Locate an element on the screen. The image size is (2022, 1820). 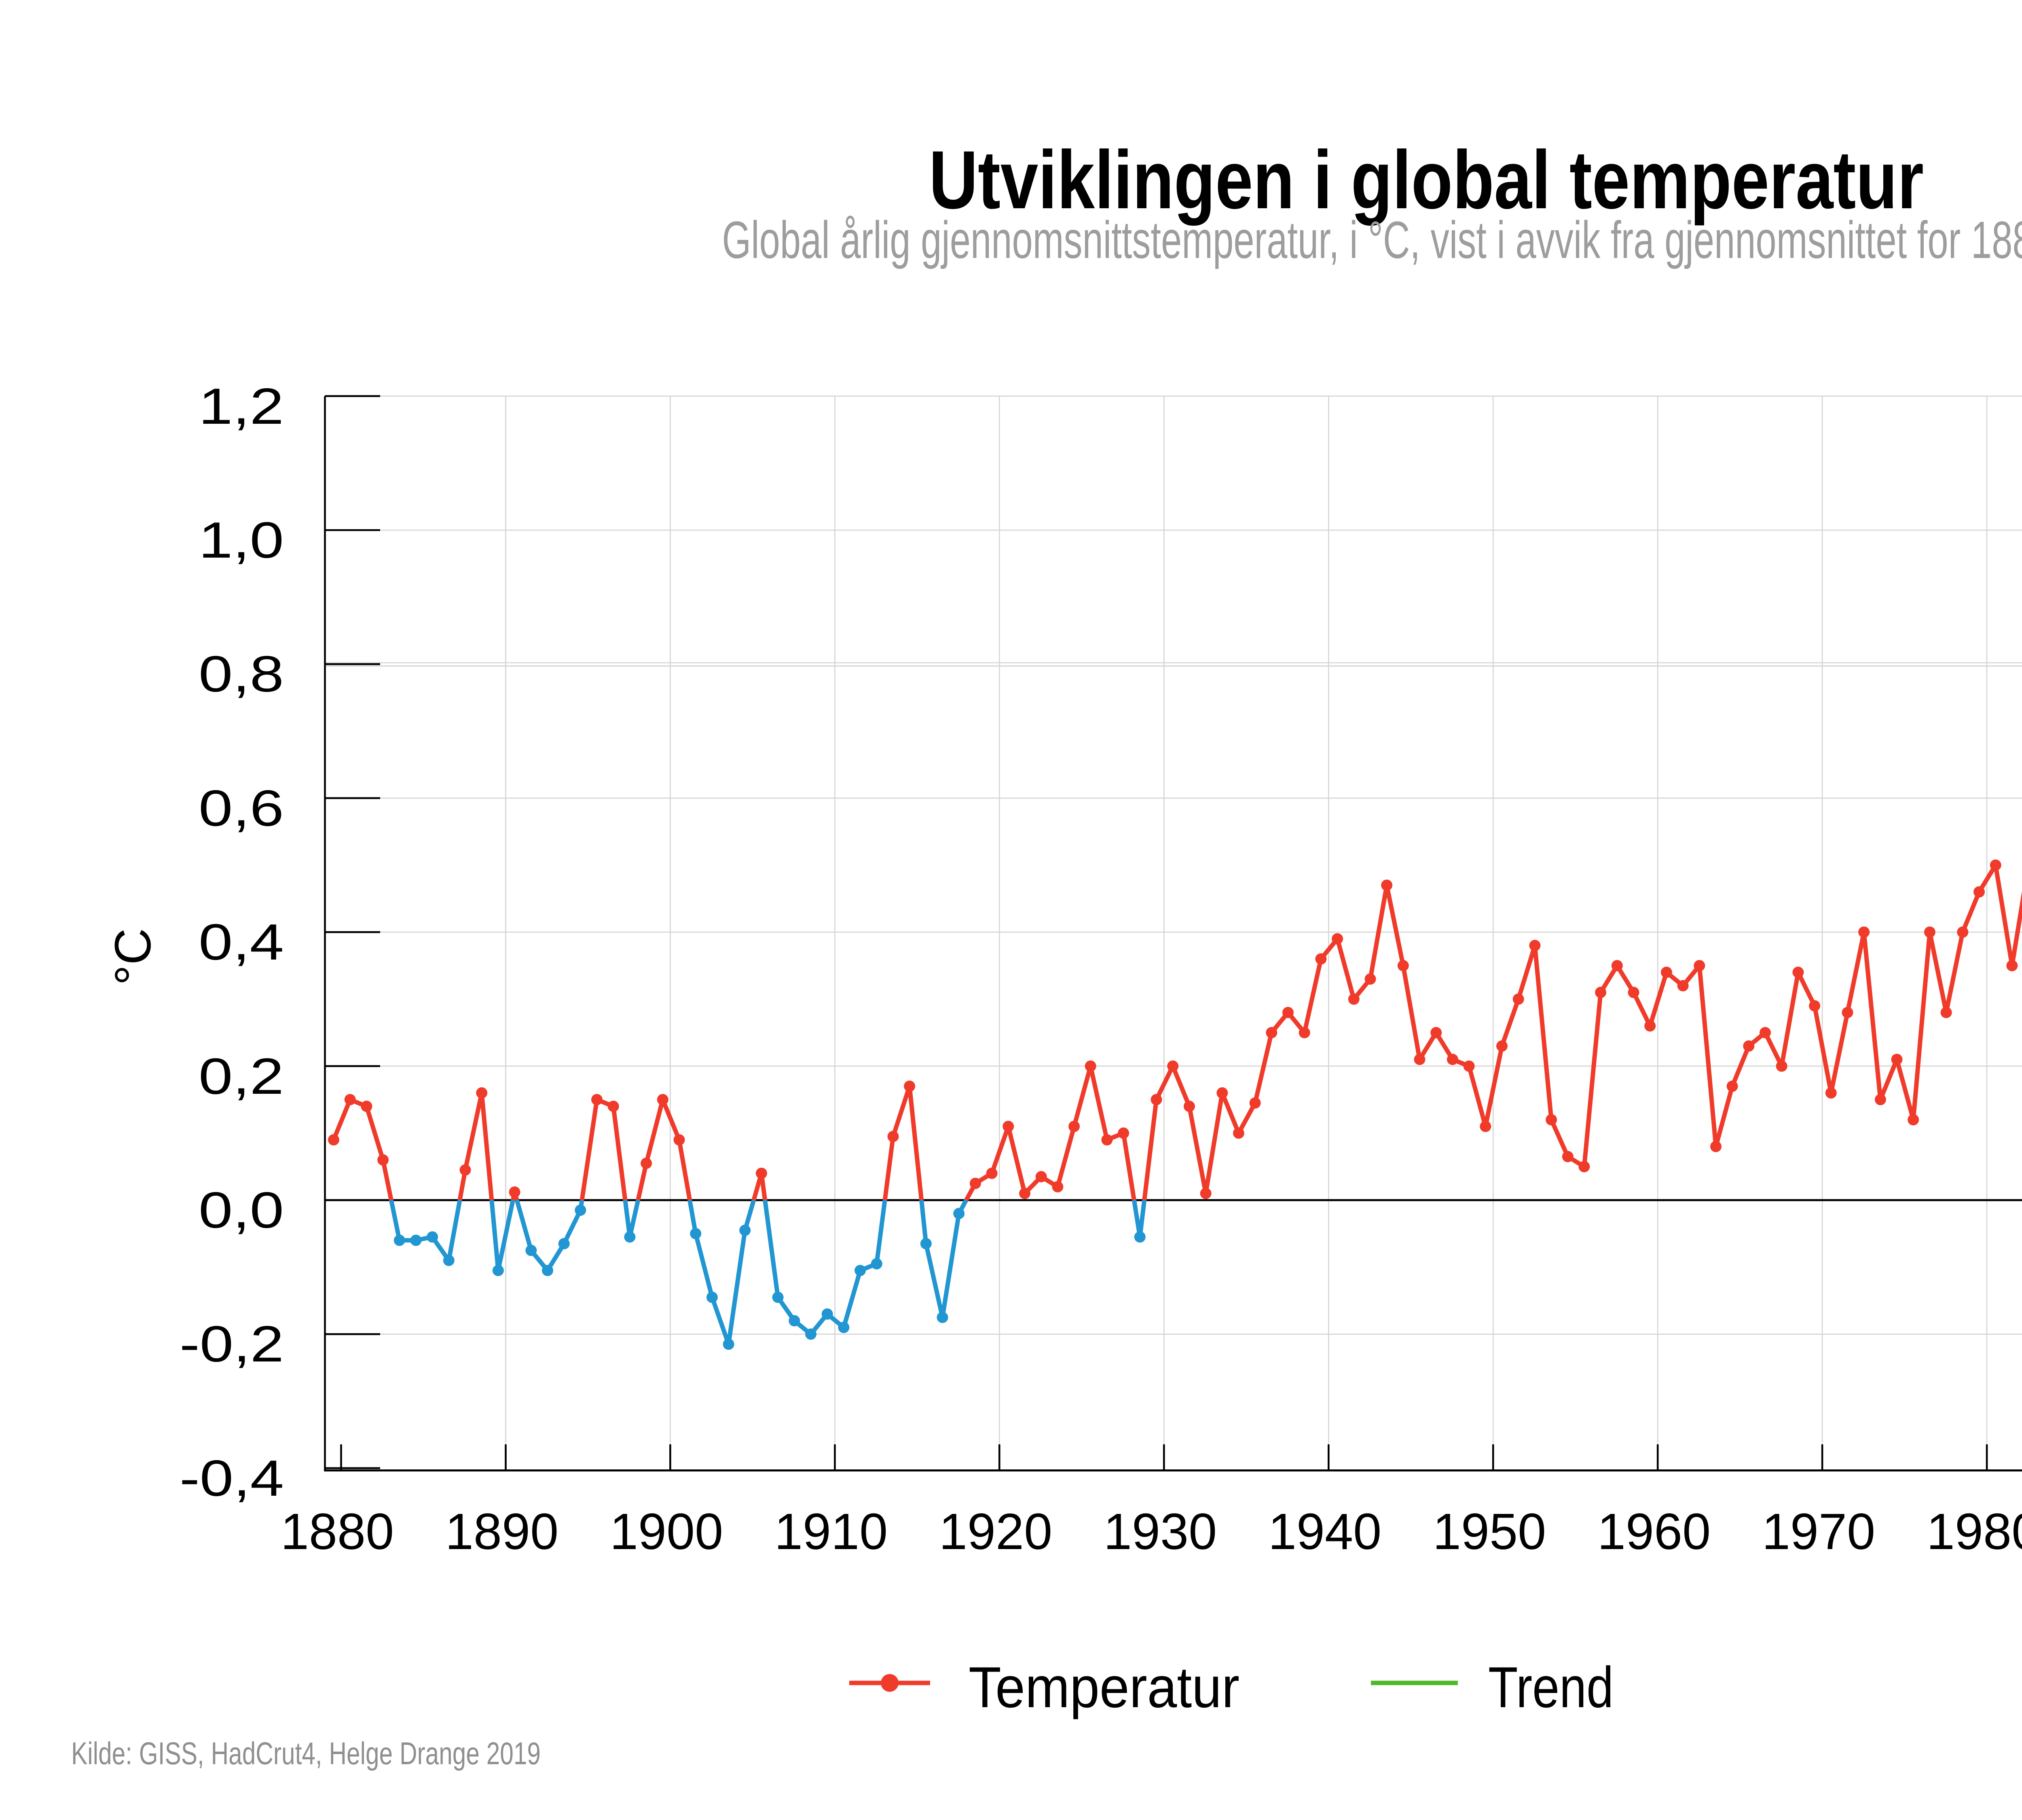
svg-text: 1980 is located at coordinates (1974, 1531).